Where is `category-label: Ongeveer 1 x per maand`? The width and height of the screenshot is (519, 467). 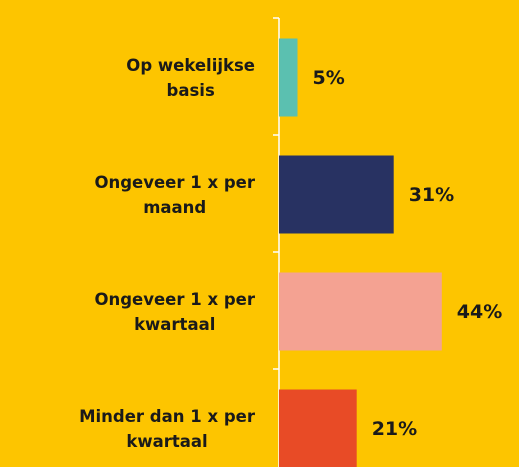 category-label: Ongeveer 1 x per maand is located at coordinates (174, 194).